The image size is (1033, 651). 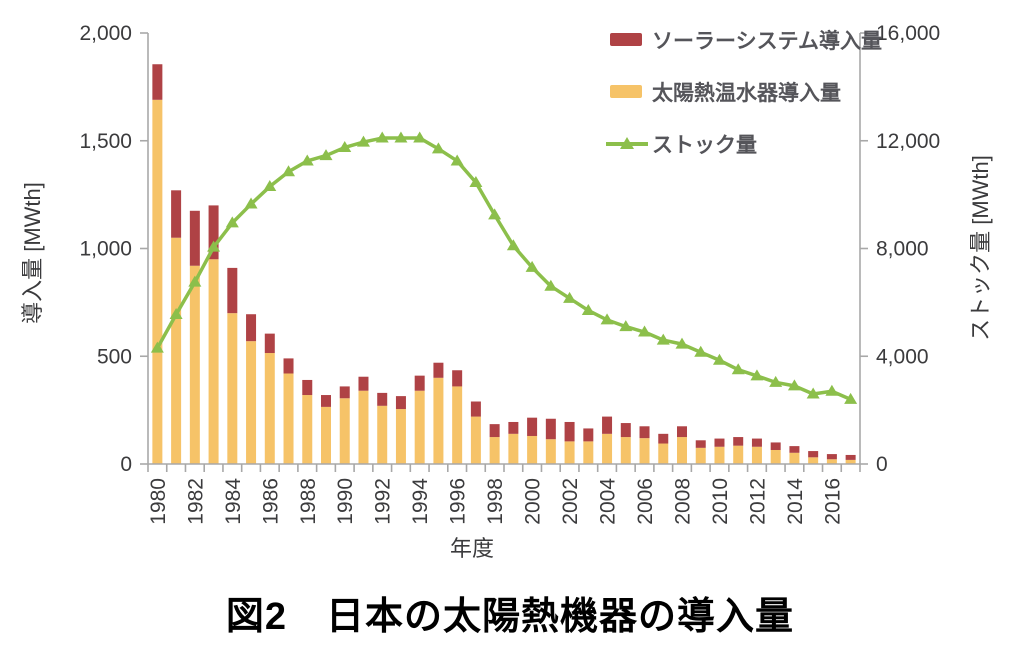 What do you see at coordinates (533, 501) in the screenshot?
I see `x-tick-label-year: 2000` at bounding box center [533, 501].